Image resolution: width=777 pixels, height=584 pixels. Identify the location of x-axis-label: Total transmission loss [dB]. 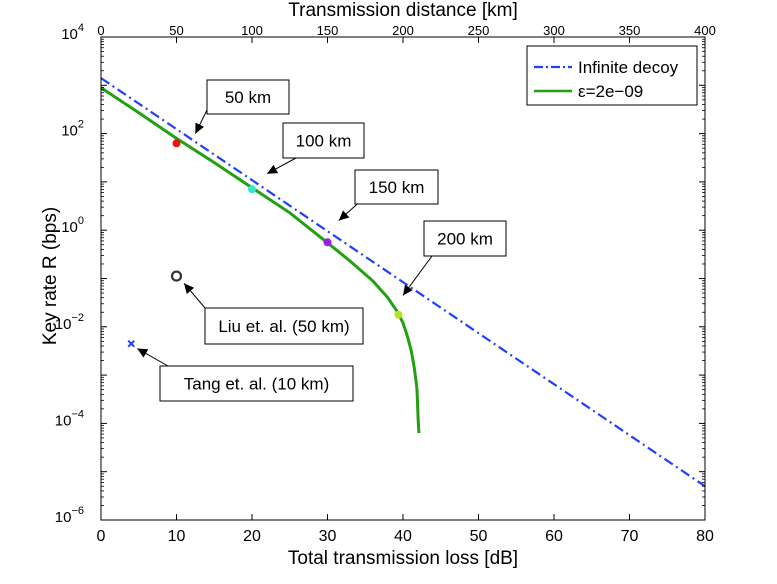
(403, 558).